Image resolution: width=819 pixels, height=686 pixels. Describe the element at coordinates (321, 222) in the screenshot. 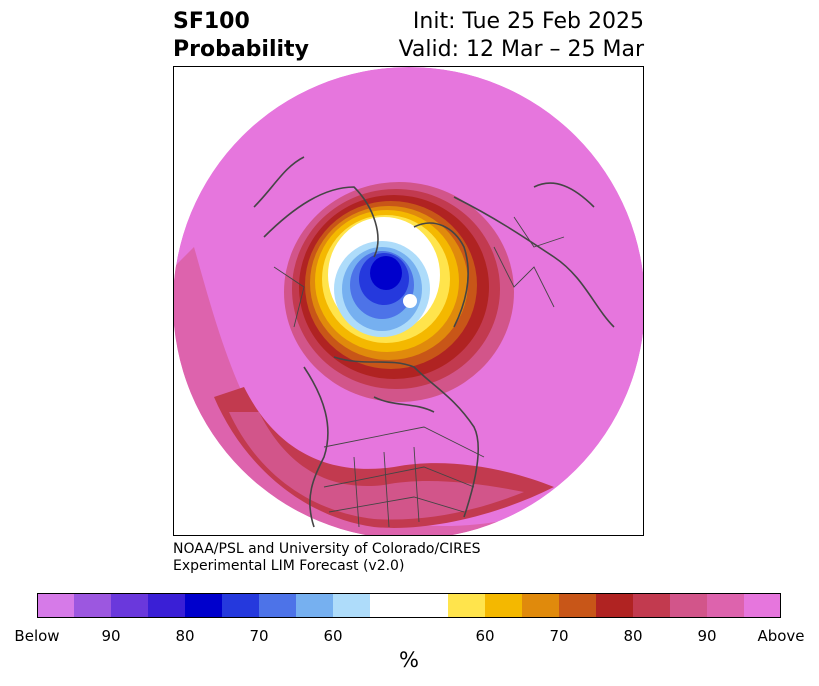

I see `coast-eurasia-west` at that location.